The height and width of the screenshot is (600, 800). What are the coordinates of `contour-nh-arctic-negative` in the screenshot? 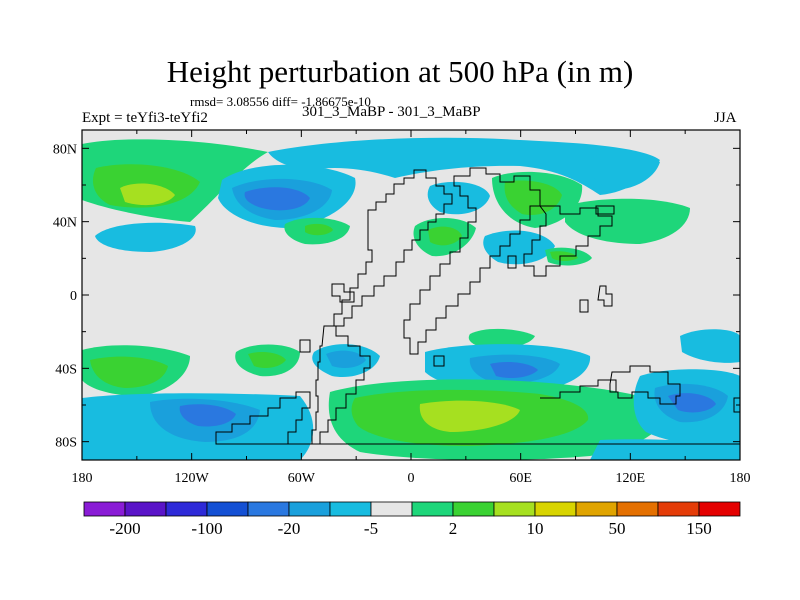 It's located at (464, 166).